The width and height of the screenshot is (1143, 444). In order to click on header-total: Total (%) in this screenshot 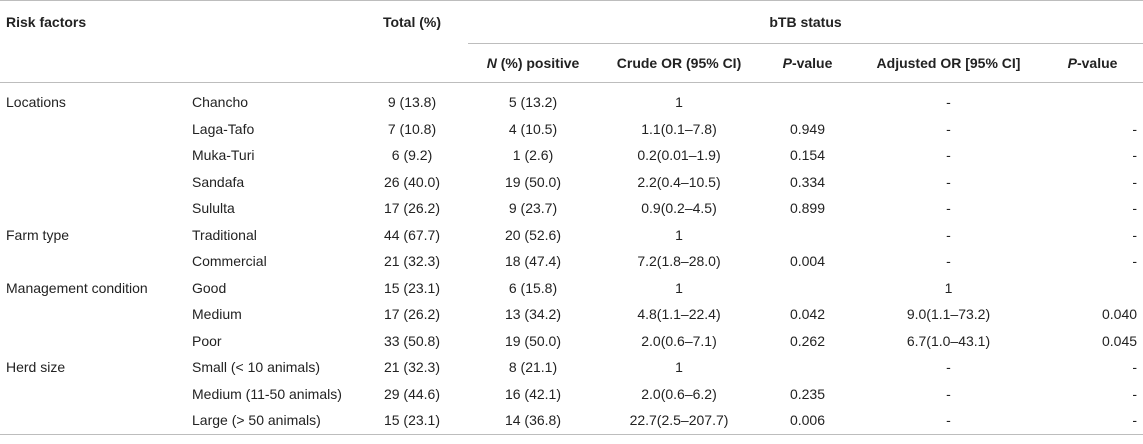, I will do `click(412, 22)`.